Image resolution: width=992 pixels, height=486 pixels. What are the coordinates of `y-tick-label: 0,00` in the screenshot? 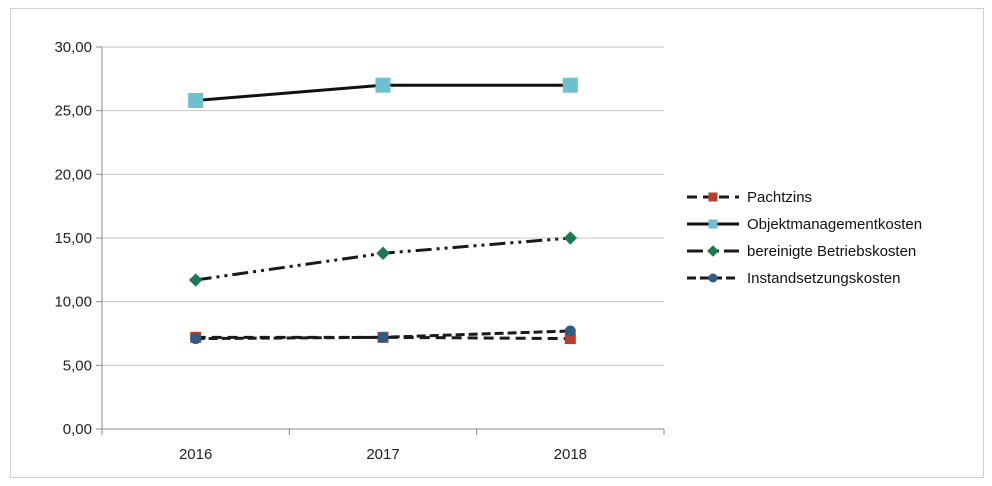 It's located at (77, 429).